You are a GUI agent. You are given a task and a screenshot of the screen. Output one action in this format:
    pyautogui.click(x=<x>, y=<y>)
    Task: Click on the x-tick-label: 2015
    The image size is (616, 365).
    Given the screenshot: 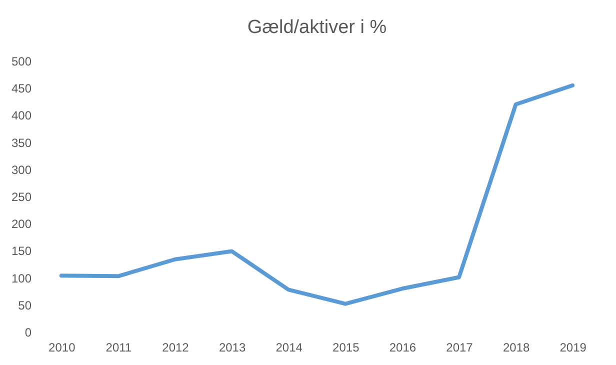 What is the action you would take?
    pyautogui.click(x=346, y=347)
    